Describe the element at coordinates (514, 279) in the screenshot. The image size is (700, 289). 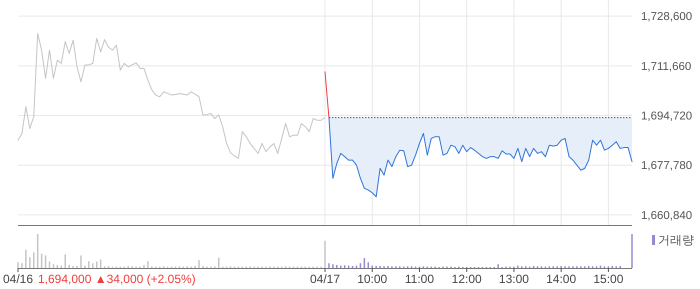
I see `x-tick-label: 13:00` at that location.